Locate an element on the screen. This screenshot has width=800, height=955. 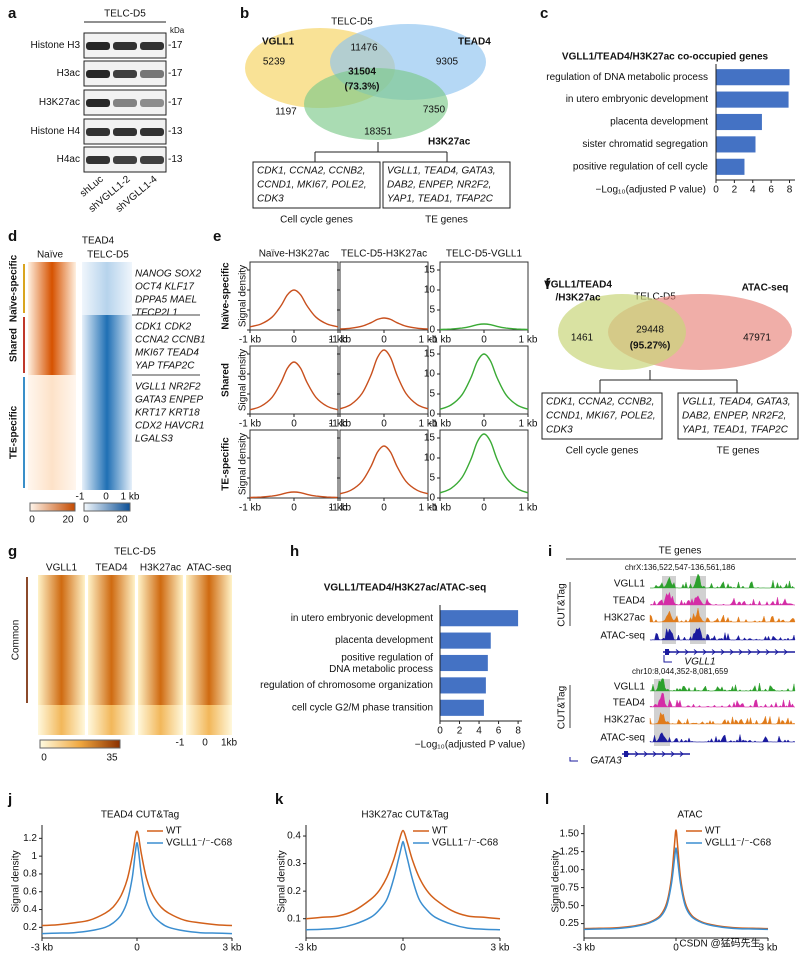
y-tick-label: 5 is located at coordinates (432, 478).